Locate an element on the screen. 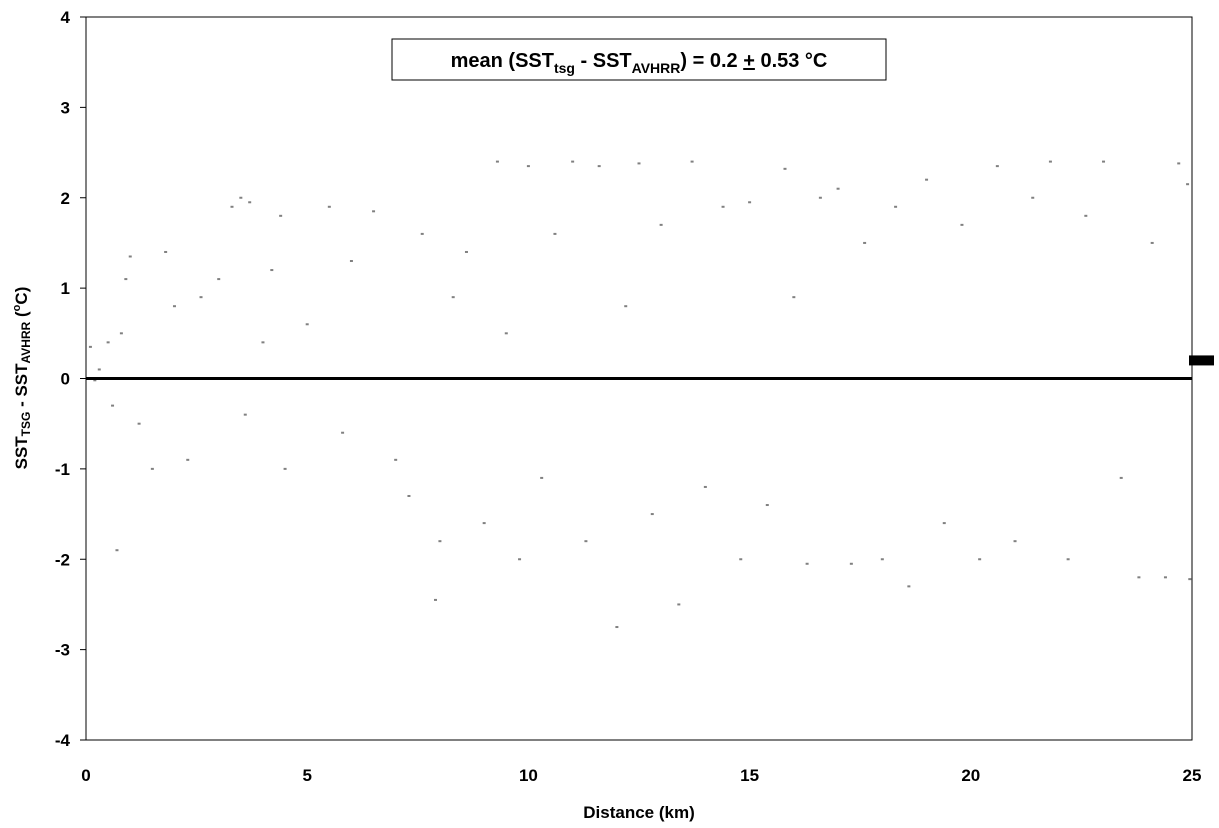 This screenshot has height=828, width=1219. y-tick-label: -2 is located at coordinates (62, 559).